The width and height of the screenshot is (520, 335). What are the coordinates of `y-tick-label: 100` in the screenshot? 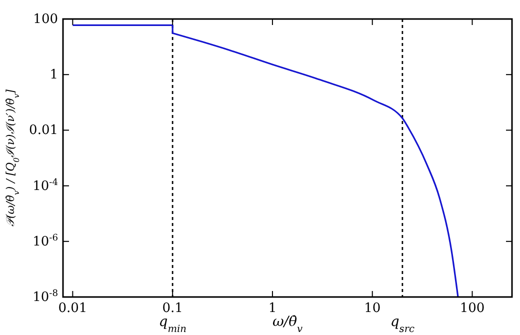 It's located at (45, 19).